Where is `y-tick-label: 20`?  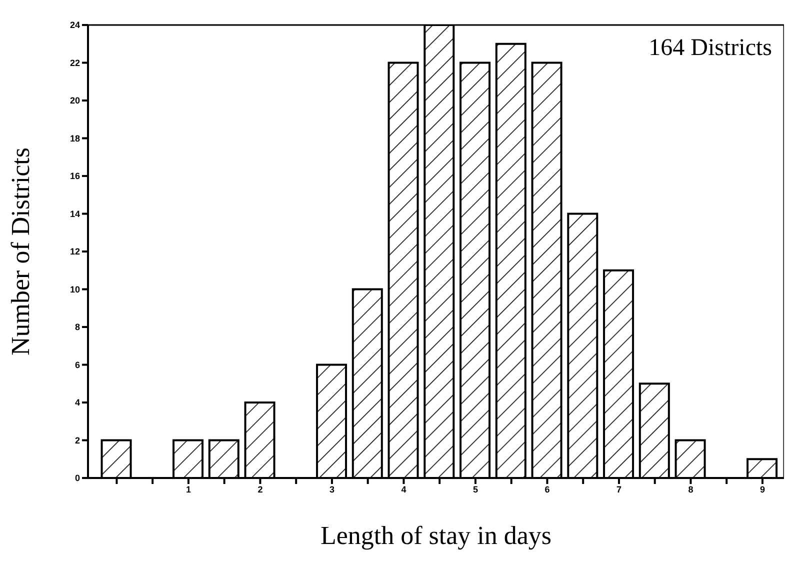
y-tick-label: 20 is located at coordinates (75, 101).